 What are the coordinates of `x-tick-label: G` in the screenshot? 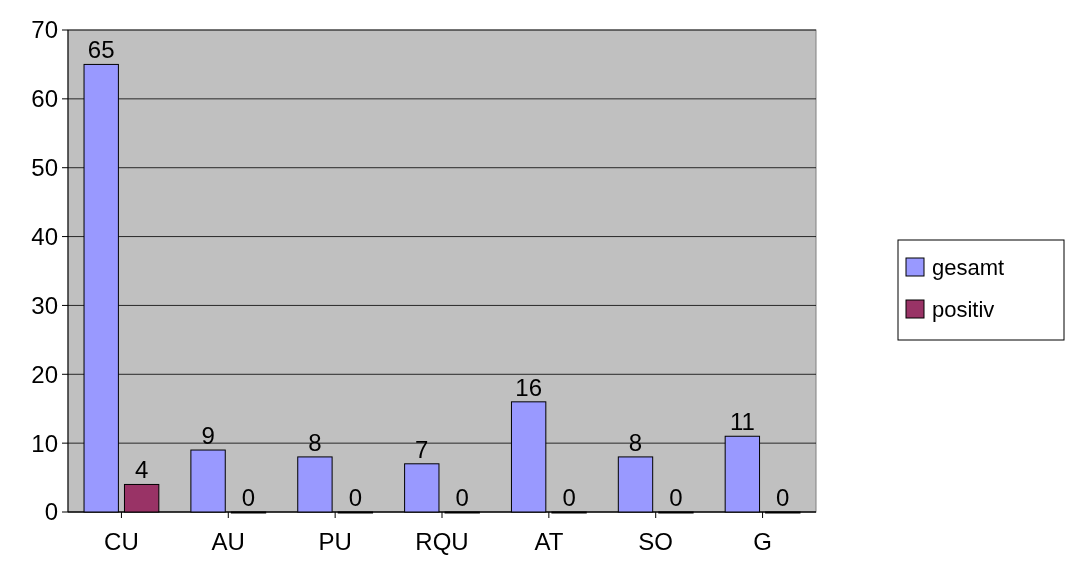 It's located at (762, 541).